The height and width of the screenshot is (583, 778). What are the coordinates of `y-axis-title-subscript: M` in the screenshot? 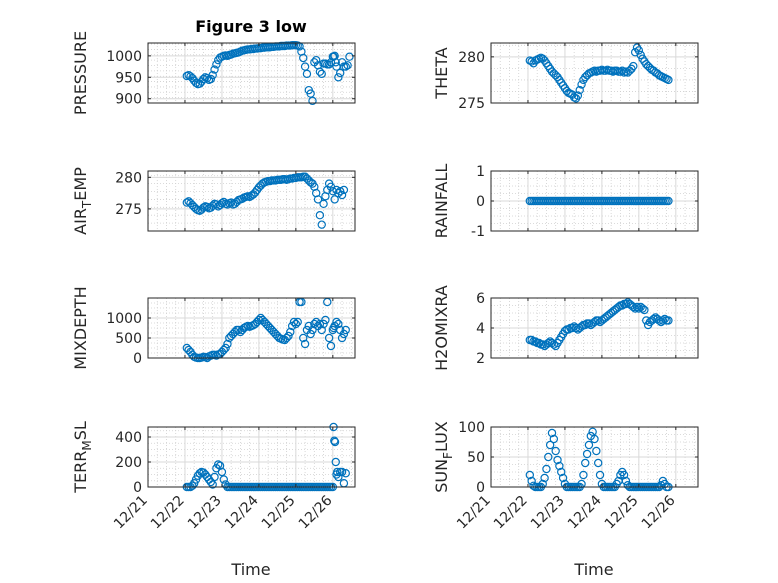 It's located at (87, 445).